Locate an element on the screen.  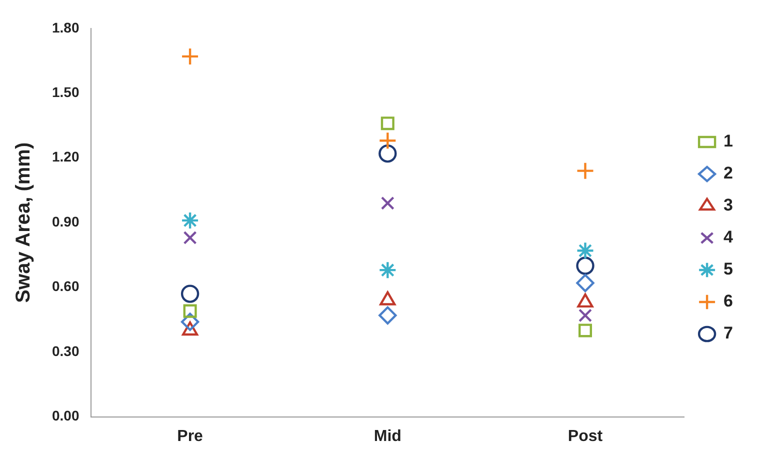
y-tick-label: 1.80 is located at coordinates (66, 27).